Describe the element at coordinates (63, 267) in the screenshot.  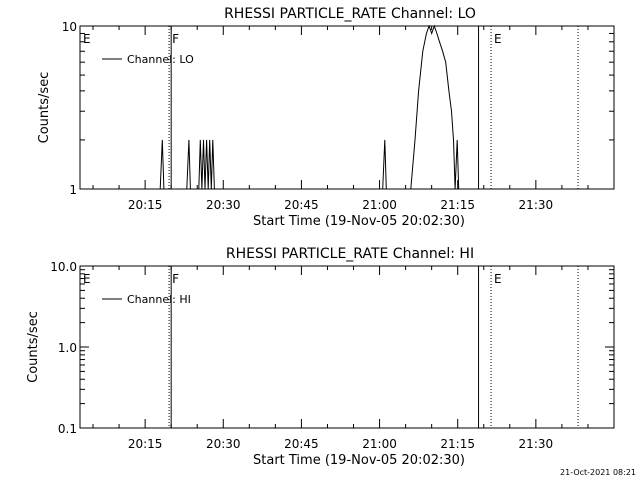
I see `y-tick-label: 10.0` at that location.